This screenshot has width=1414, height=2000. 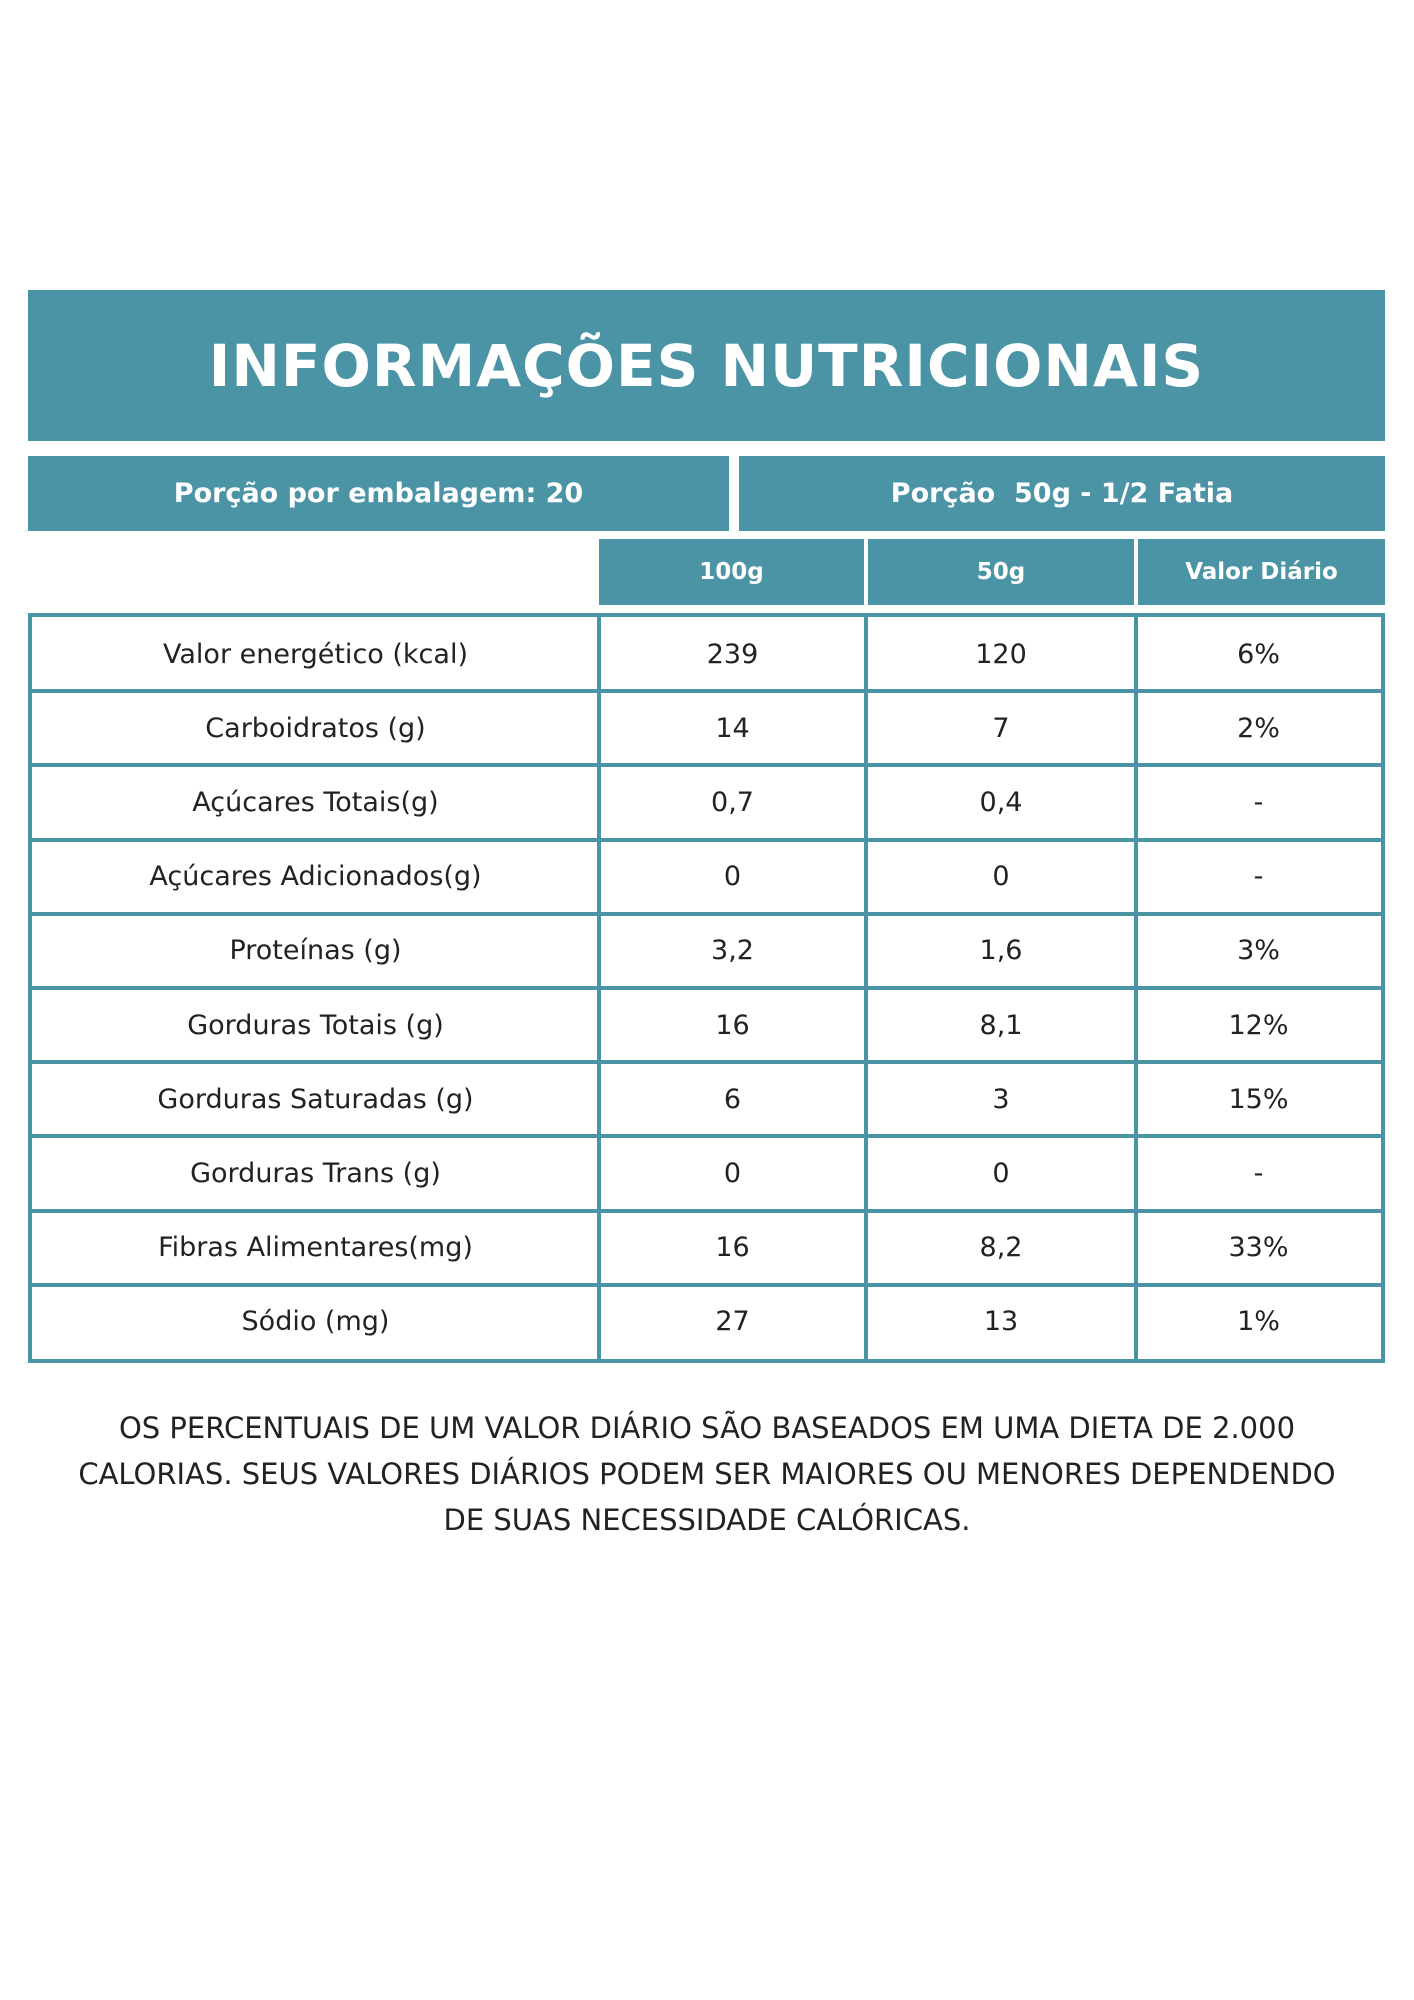 I want to click on nutrient-value: 12%, so click(x=1258, y=1025).